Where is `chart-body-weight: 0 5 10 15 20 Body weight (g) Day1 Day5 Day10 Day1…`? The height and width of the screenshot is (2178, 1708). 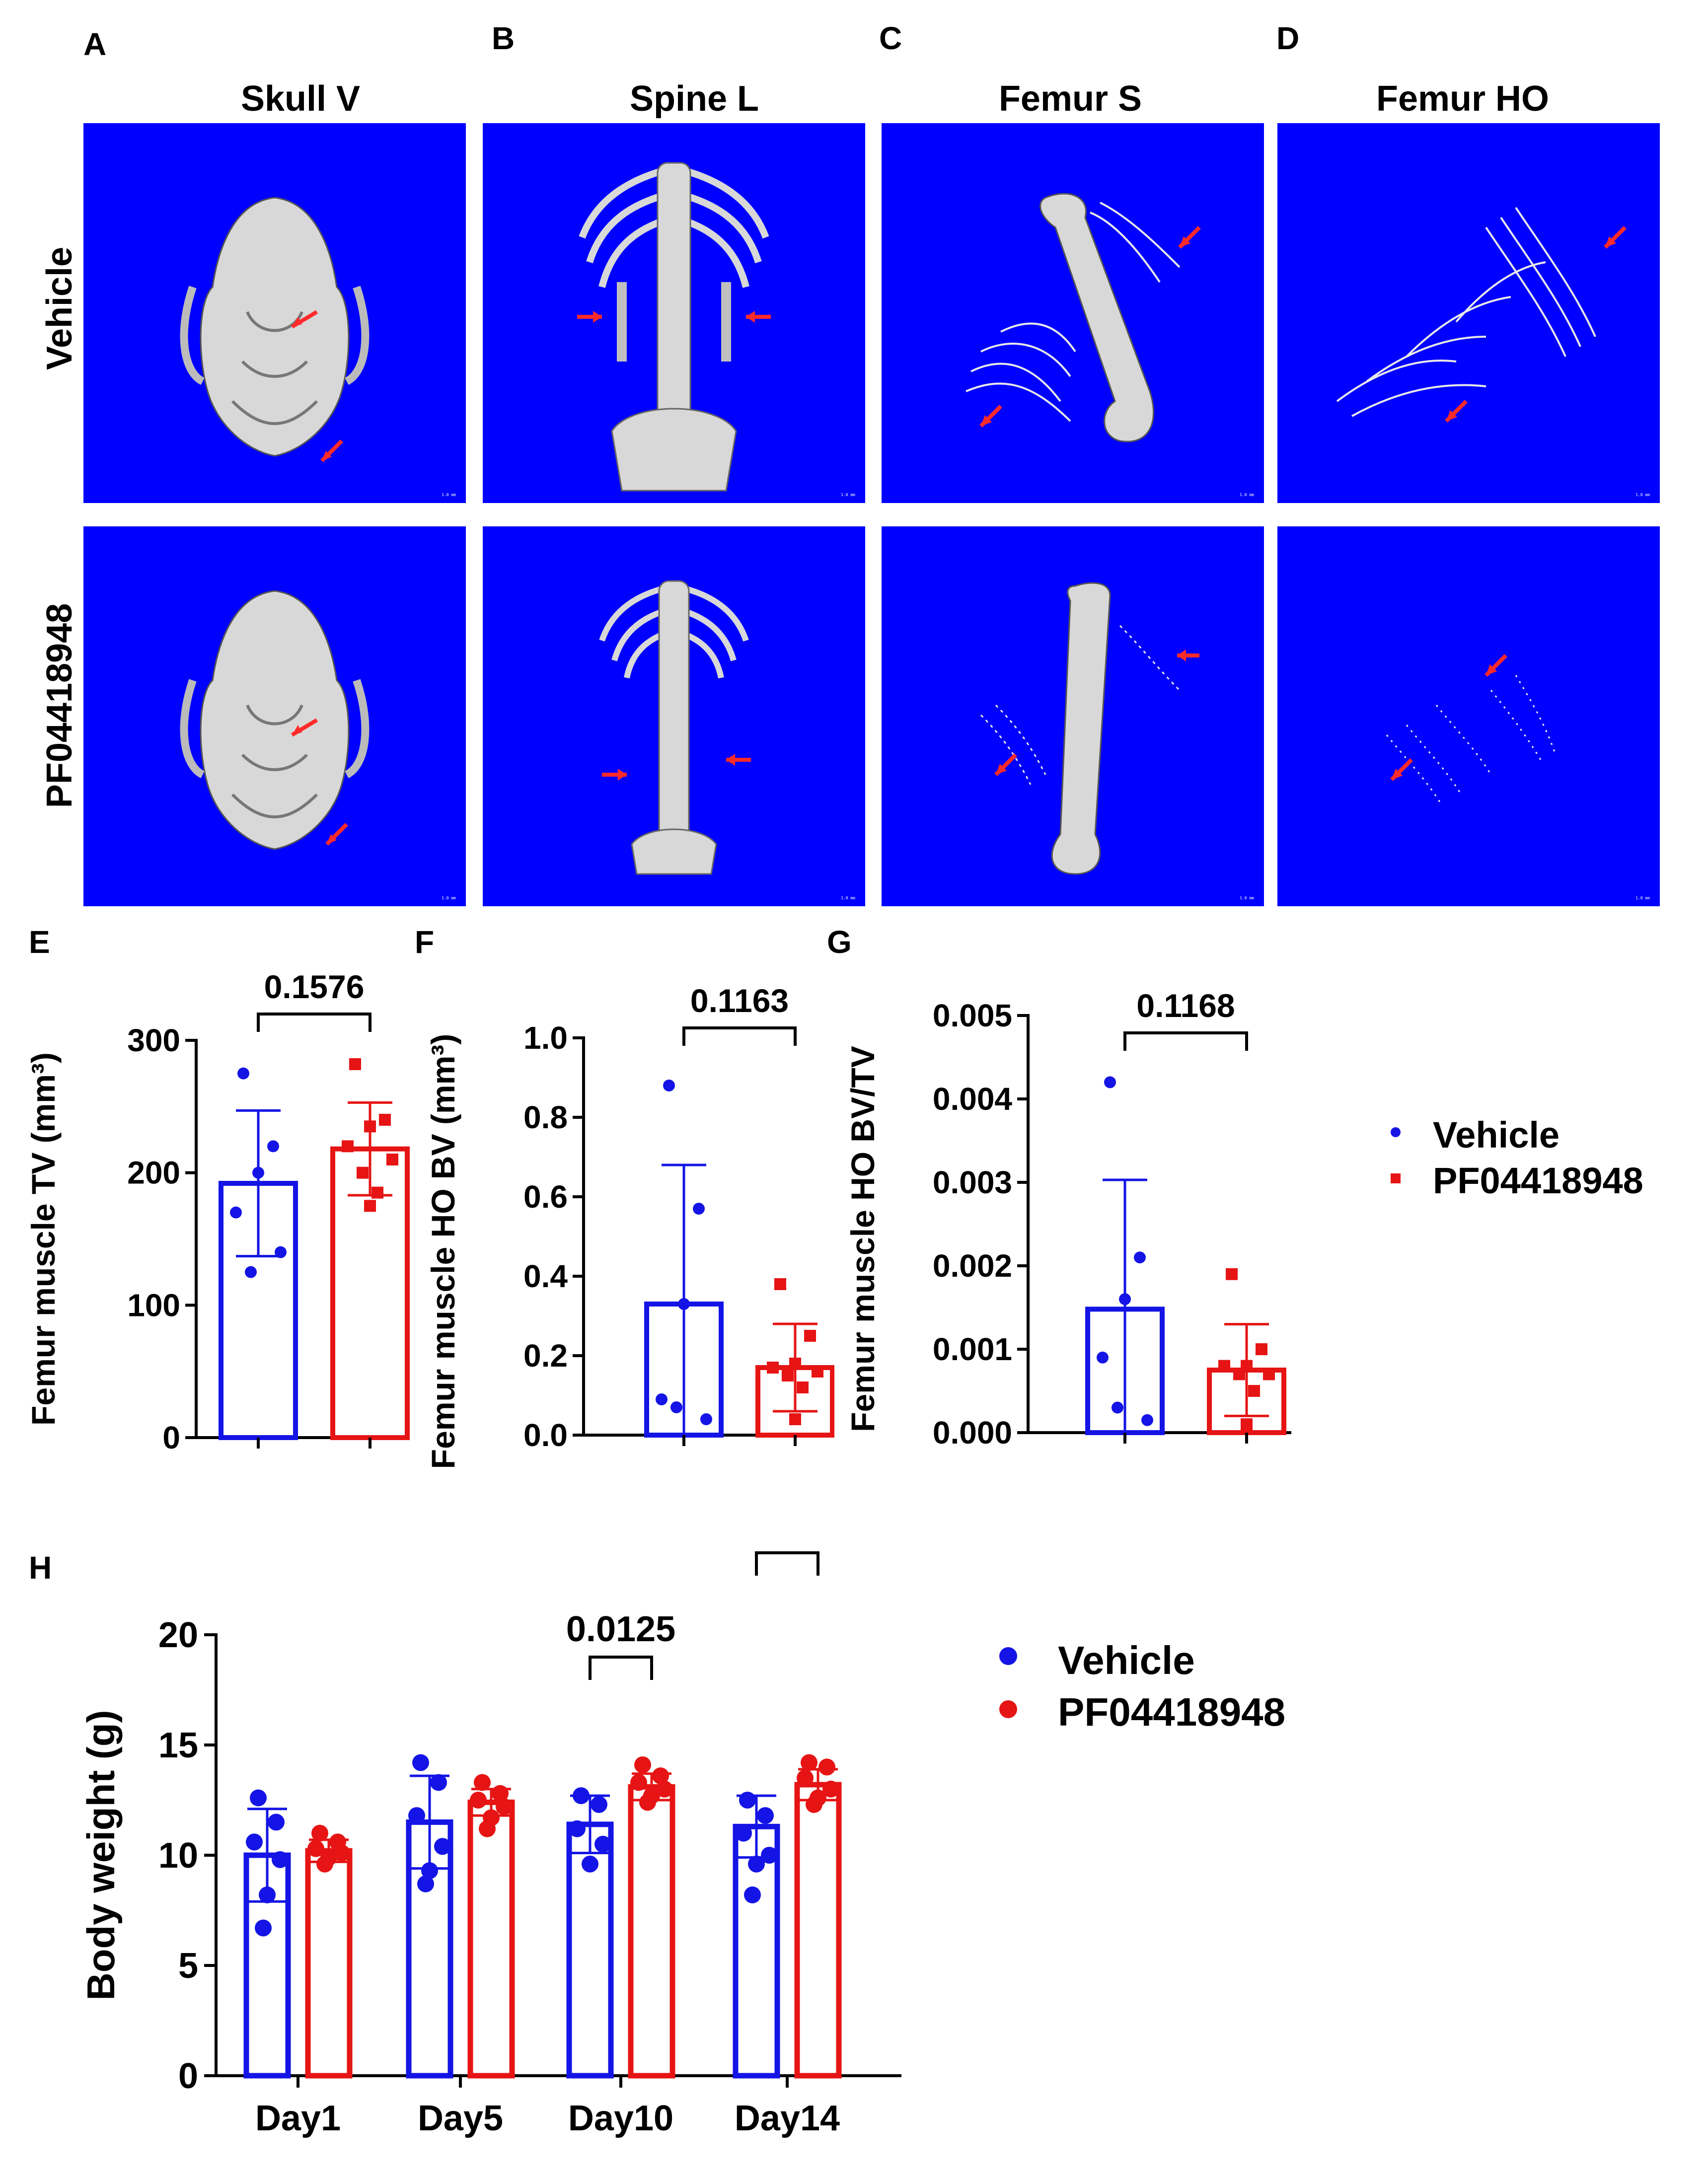 chart-body-weight: 0 5 10 15 20 Body weight (g) Day1 Day5 Day10 Day1… is located at coordinates (490, 1844).